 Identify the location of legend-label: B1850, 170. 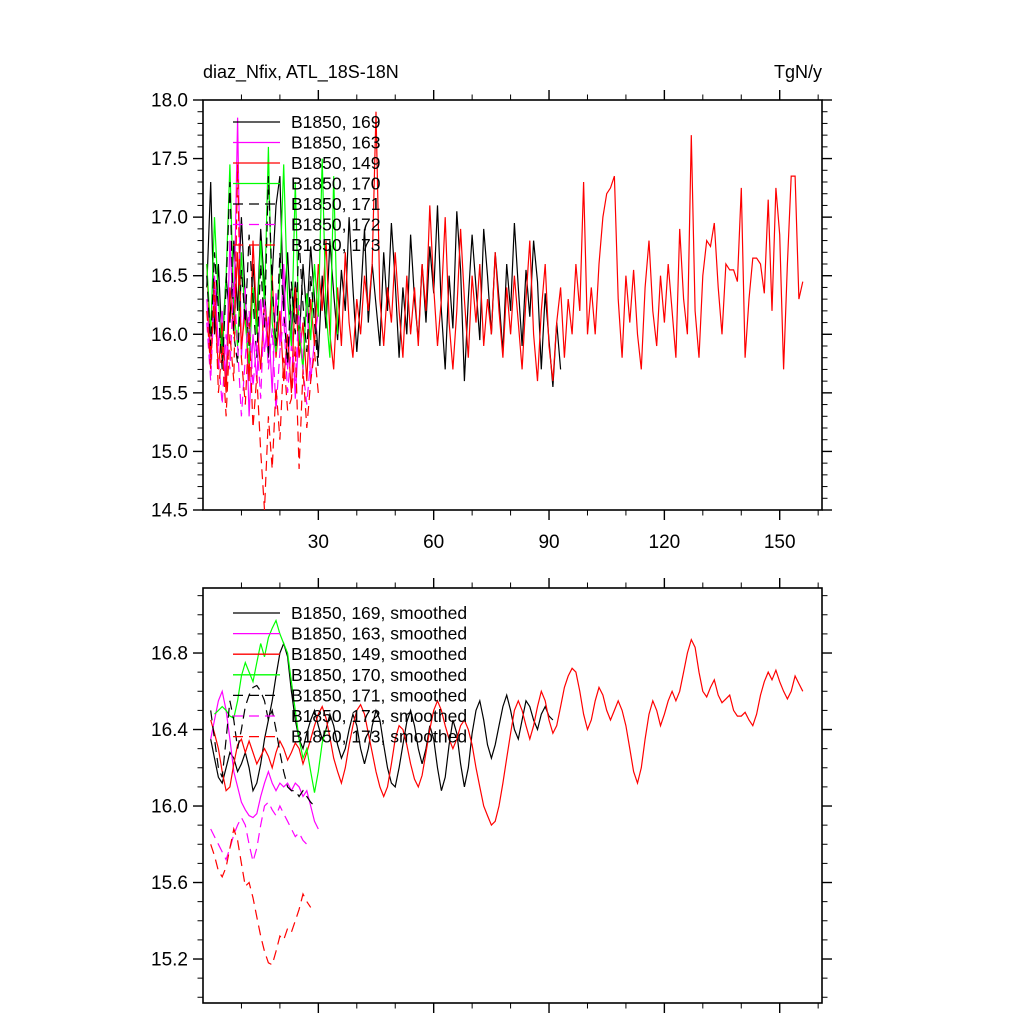
(336, 184).